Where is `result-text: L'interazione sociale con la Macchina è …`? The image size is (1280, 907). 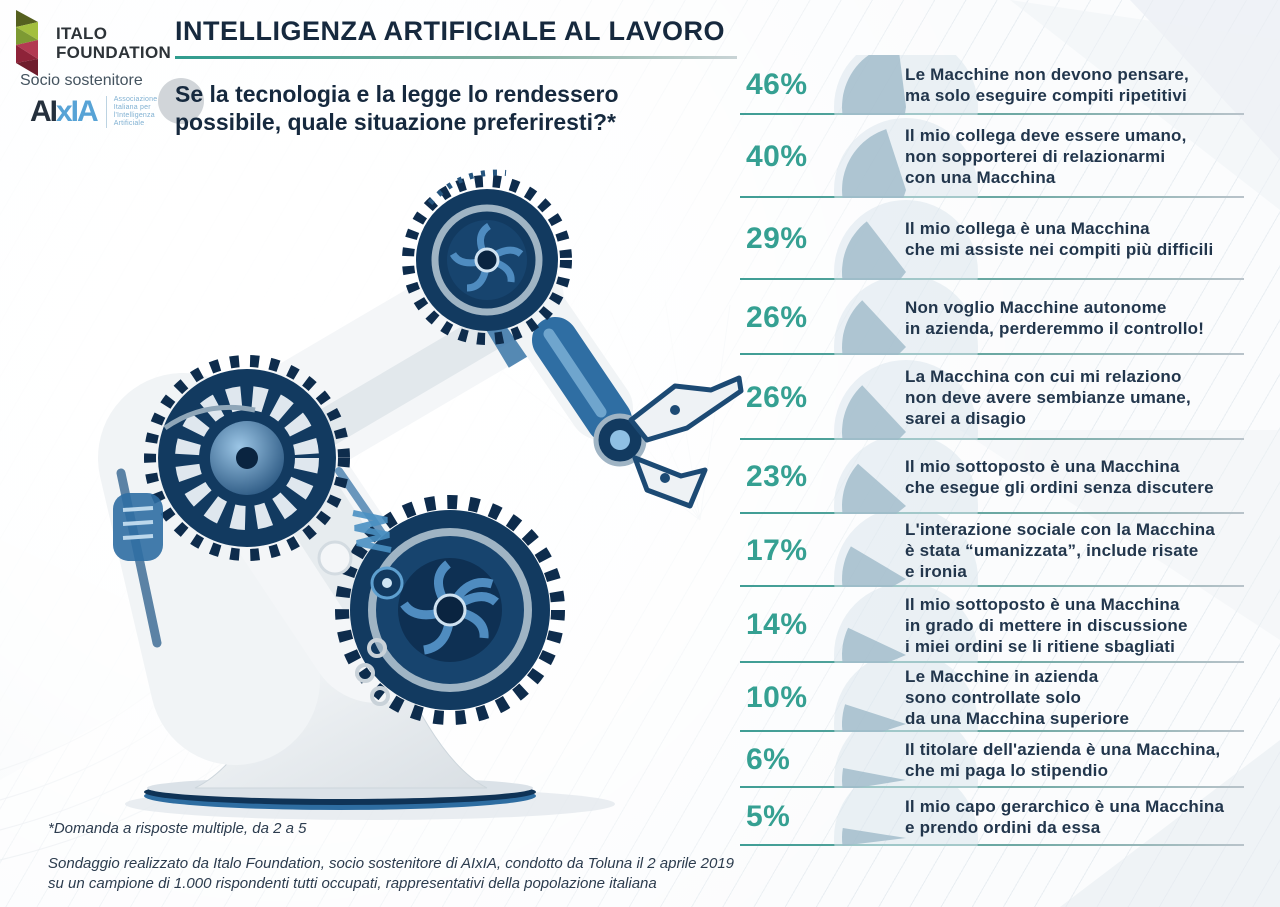
result-text: L'interazione sociale con la Macchina è … is located at coordinates (1060, 550).